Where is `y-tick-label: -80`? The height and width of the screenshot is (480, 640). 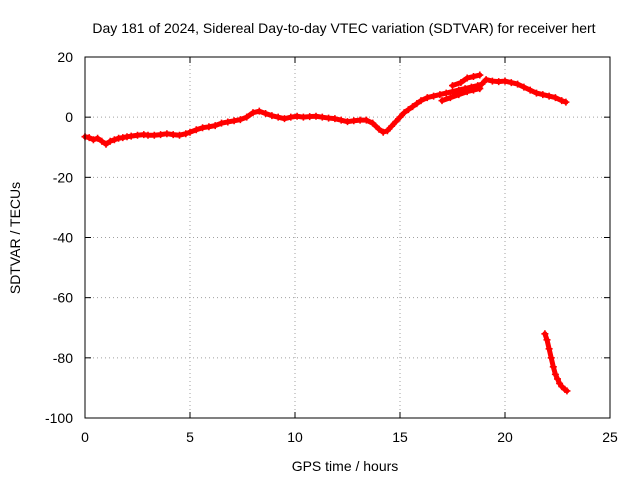 y-tick-label: -80 is located at coordinates (63, 358).